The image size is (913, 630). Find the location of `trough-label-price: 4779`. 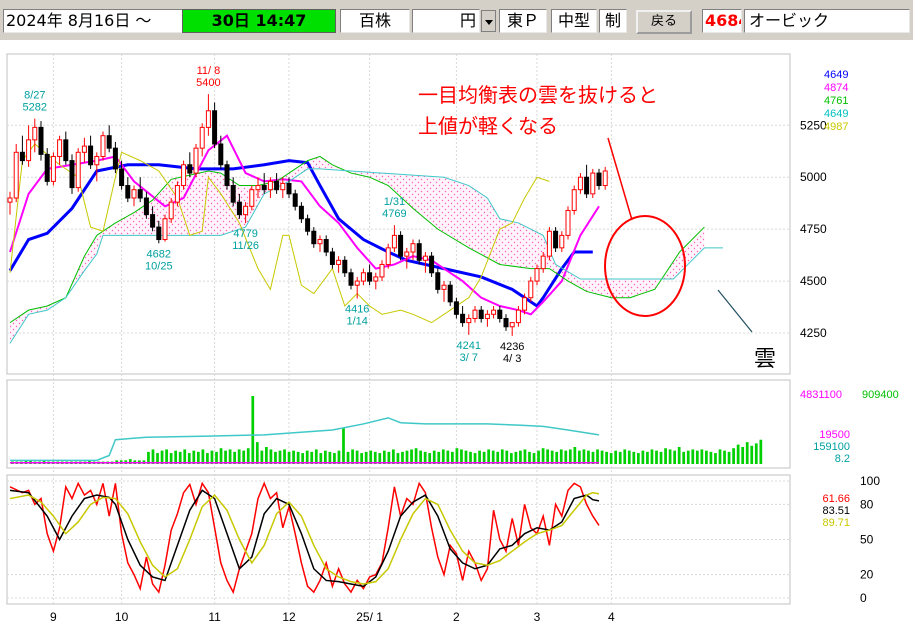

trough-label-price: 4779 is located at coordinates (245, 234).